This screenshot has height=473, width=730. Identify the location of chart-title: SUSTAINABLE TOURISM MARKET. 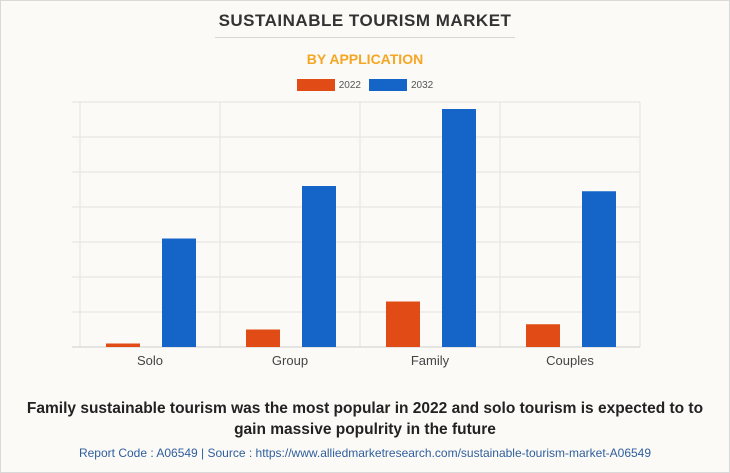
(365, 20).